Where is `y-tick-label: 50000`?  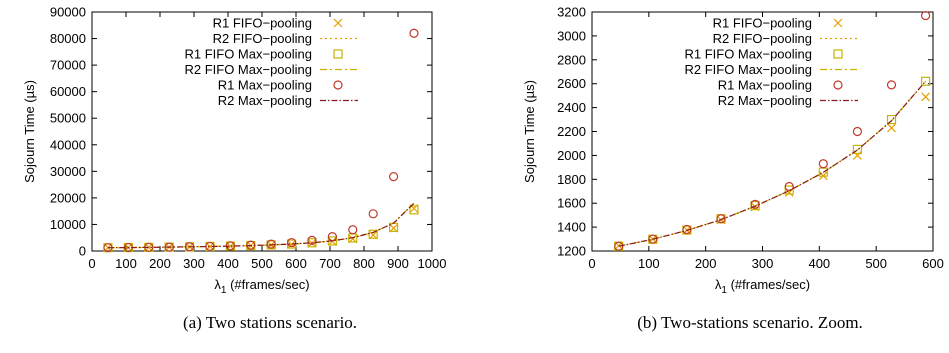
y-tick-label: 50000 is located at coordinates (68, 118).